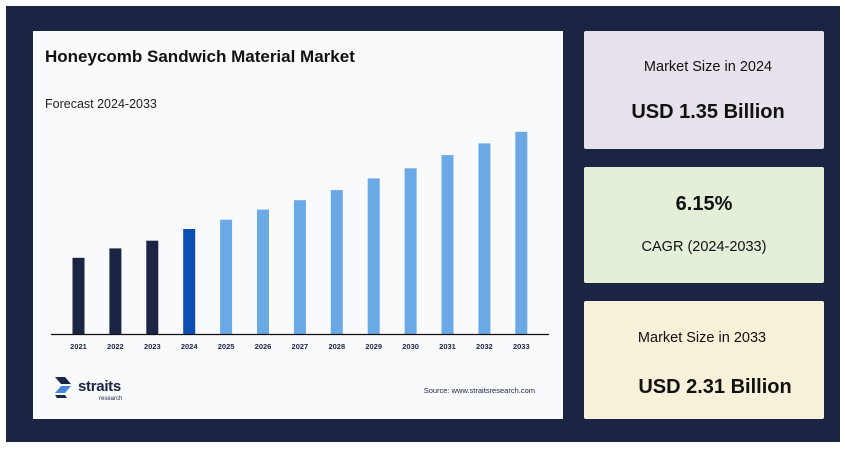 This screenshot has height=449, width=845. What do you see at coordinates (336, 262) in the screenshot?
I see `bar-2028` at bounding box center [336, 262].